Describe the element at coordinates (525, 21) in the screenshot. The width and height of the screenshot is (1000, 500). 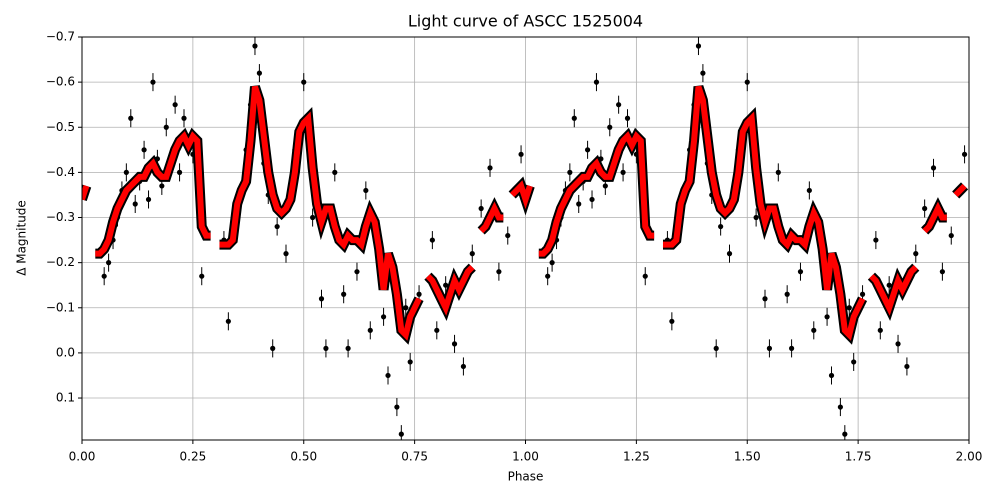
I see `chart-title: Light curve of ASCC 1525004` at that location.